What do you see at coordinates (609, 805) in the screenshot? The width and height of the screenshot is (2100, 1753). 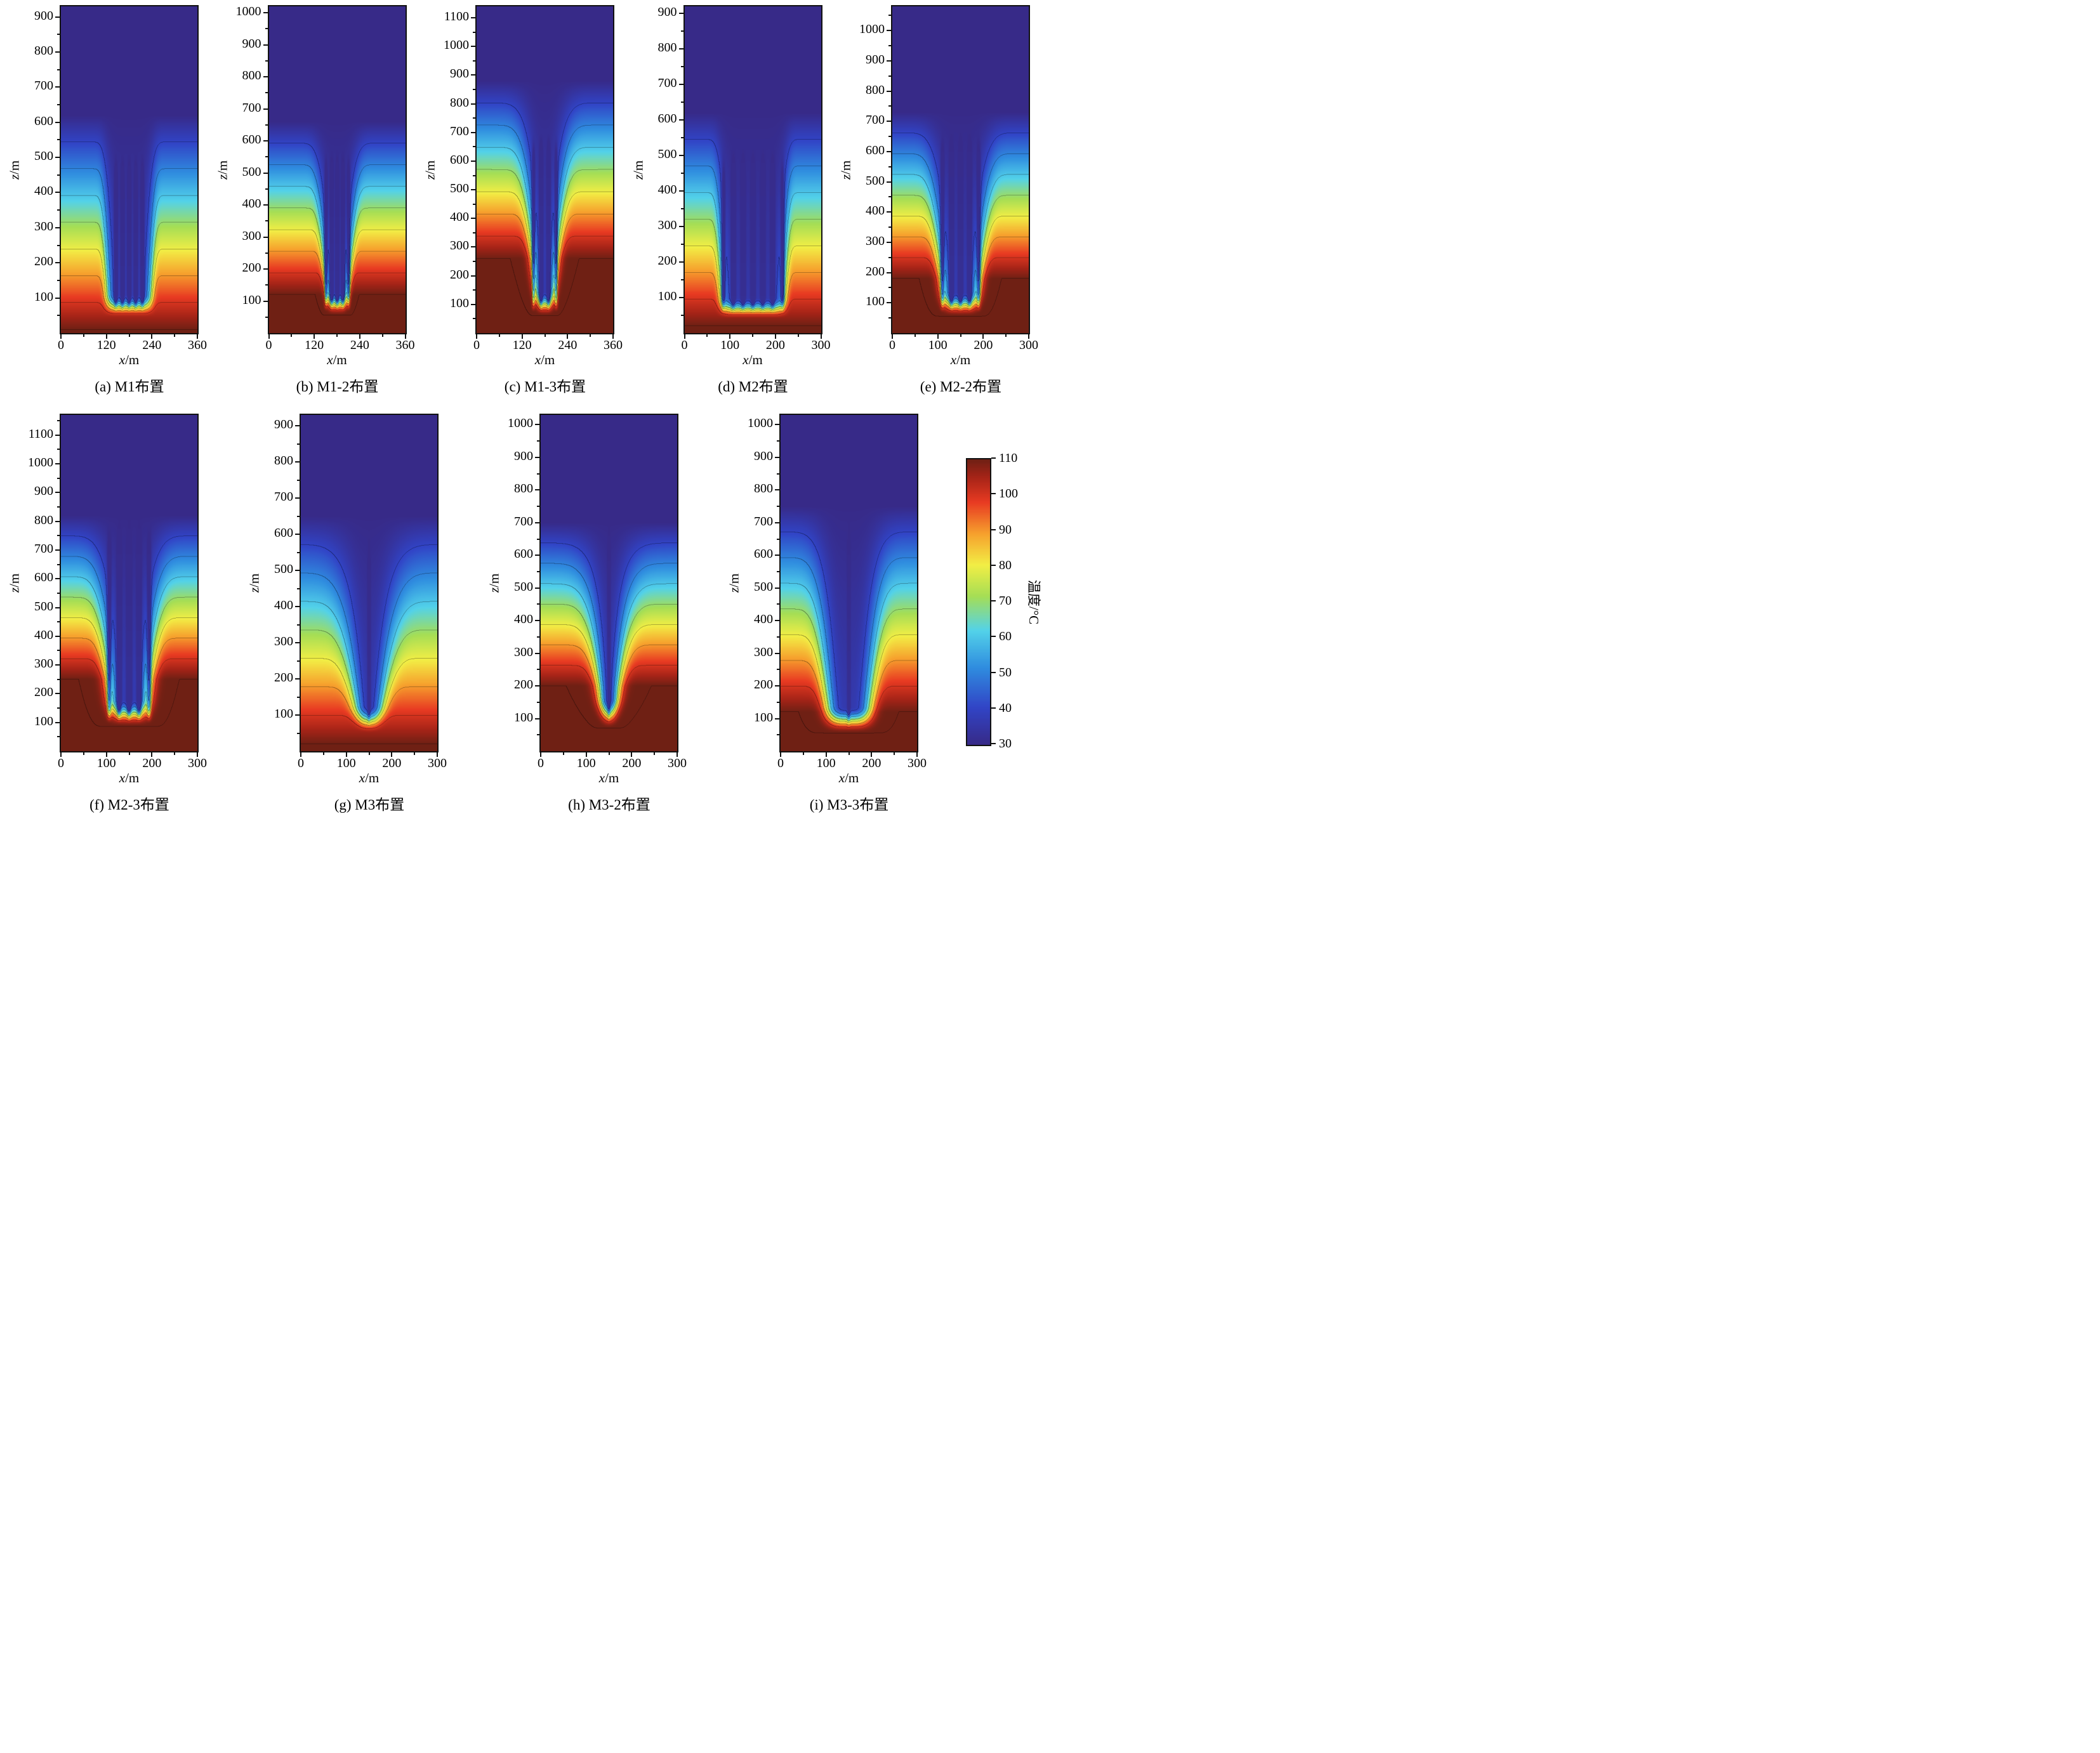 I see `subplot-caption: (h) M3-2布置` at bounding box center [609, 805].